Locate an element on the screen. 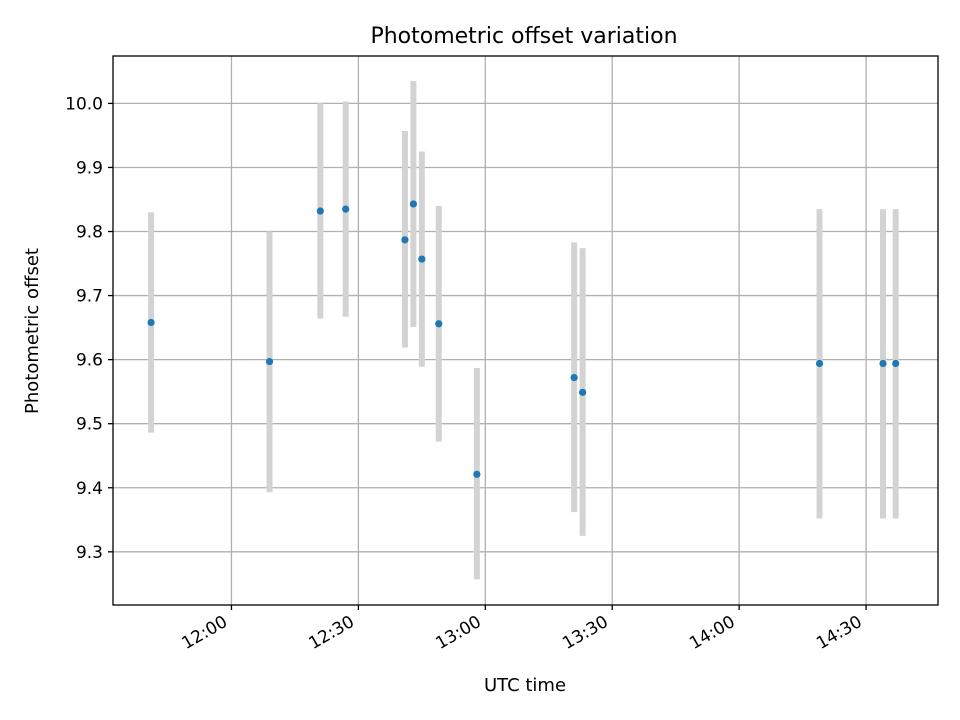 The image size is (960, 720). y-tick-label: 9.4 is located at coordinates (89, 489).